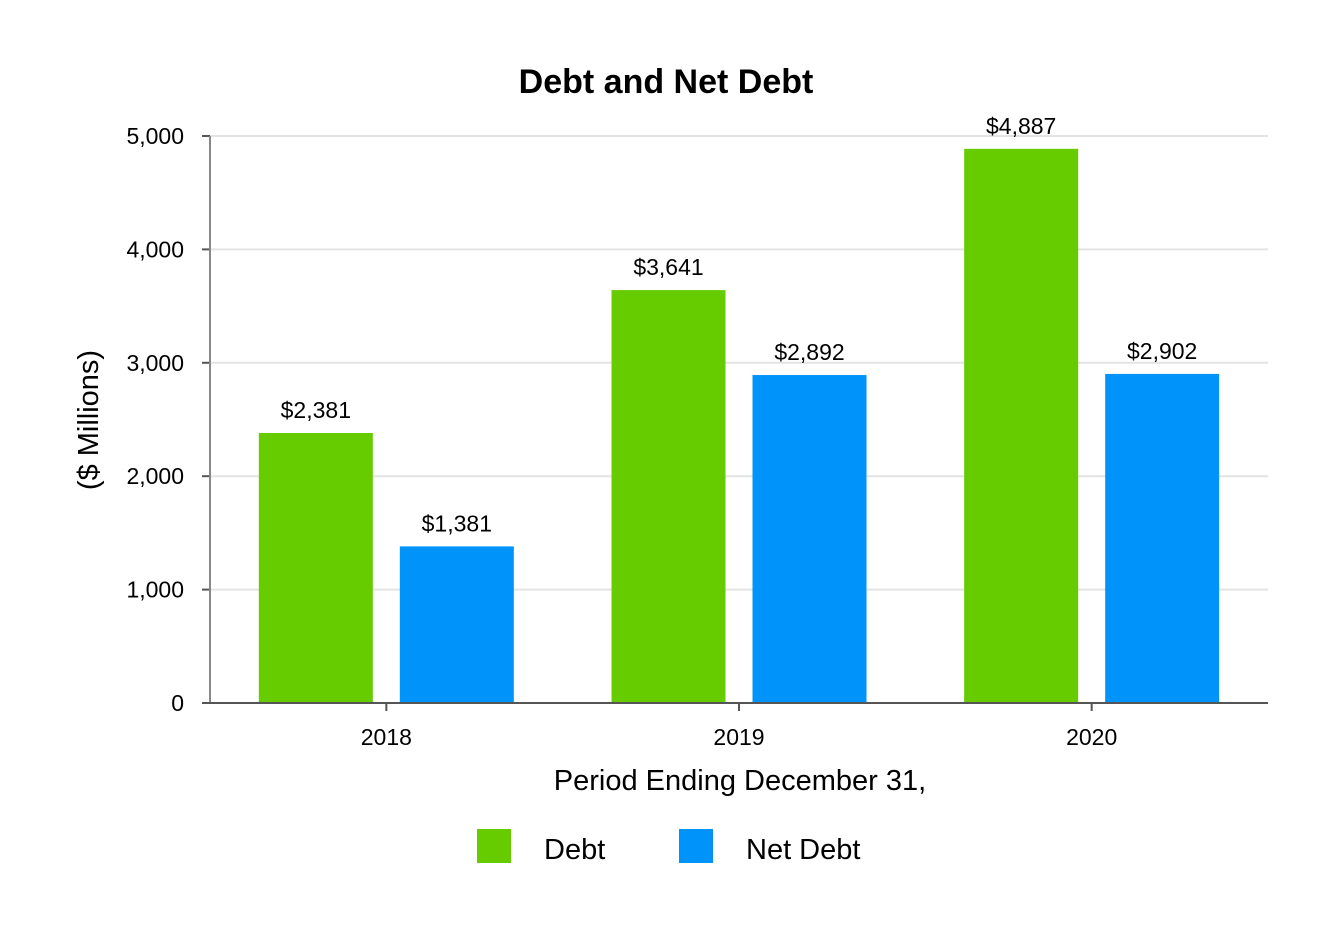 The image size is (1332, 941). What do you see at coordinates (494, 846) in the screenshot?
I see `legend-swatch-debt` at bounding box center [494, 846].